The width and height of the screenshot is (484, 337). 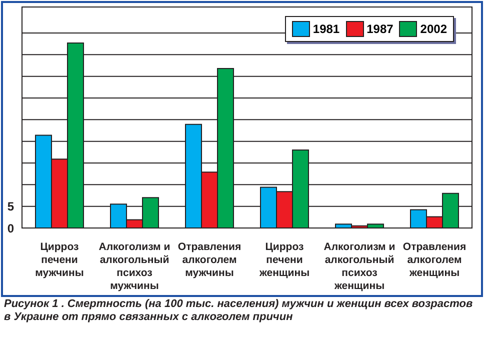 I want to click on x-tick-label: Отравления алкоголем женщины, so click(x=434, y=260).